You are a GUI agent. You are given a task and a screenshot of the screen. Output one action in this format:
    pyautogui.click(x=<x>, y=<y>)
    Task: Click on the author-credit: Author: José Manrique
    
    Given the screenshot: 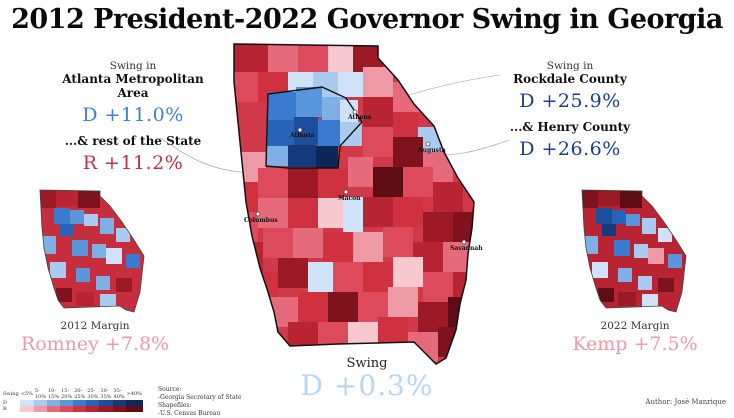 What is the action you would take?
    pyautogui.click(x=685, y=402)
    